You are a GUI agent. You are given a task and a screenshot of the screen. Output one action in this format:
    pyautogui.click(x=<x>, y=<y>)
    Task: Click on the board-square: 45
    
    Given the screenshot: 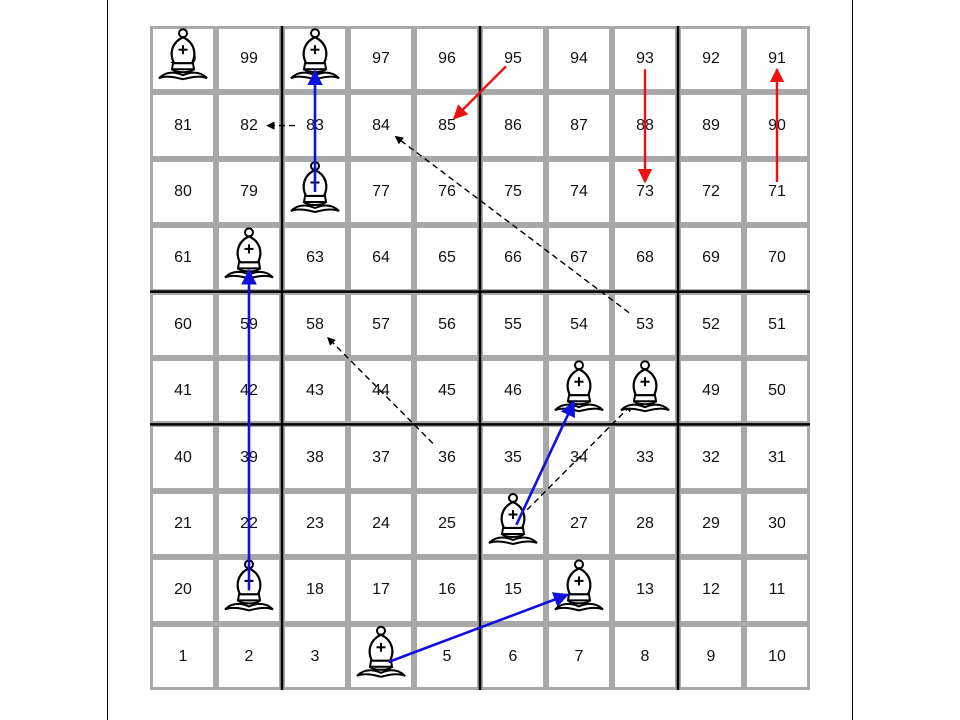 What is the action you would take?
    pyautogui.click(x=447, y=391)
    